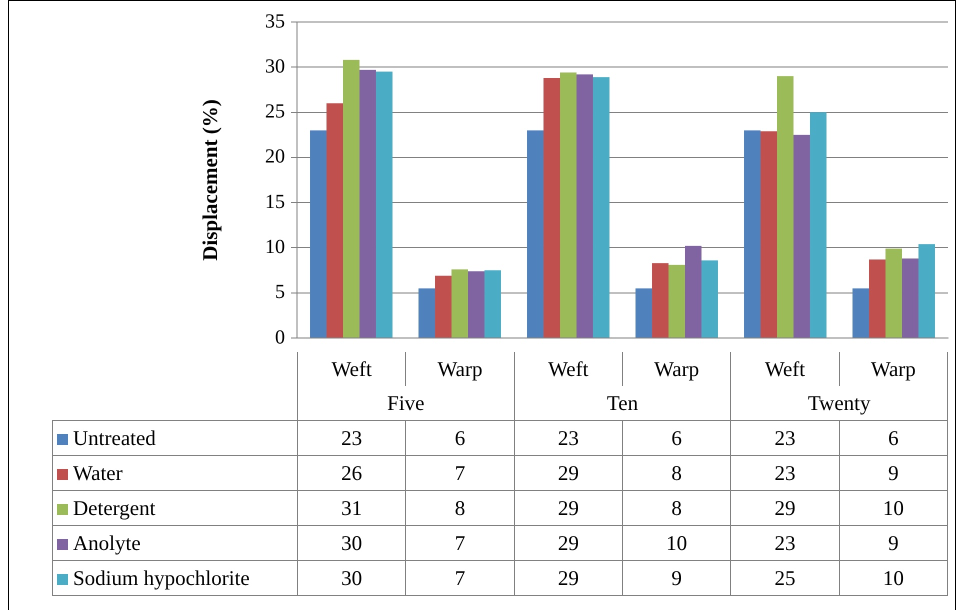 The width and height of the screenshot is (960, 611). I want to click on data-label: 26, so click(352, 473).